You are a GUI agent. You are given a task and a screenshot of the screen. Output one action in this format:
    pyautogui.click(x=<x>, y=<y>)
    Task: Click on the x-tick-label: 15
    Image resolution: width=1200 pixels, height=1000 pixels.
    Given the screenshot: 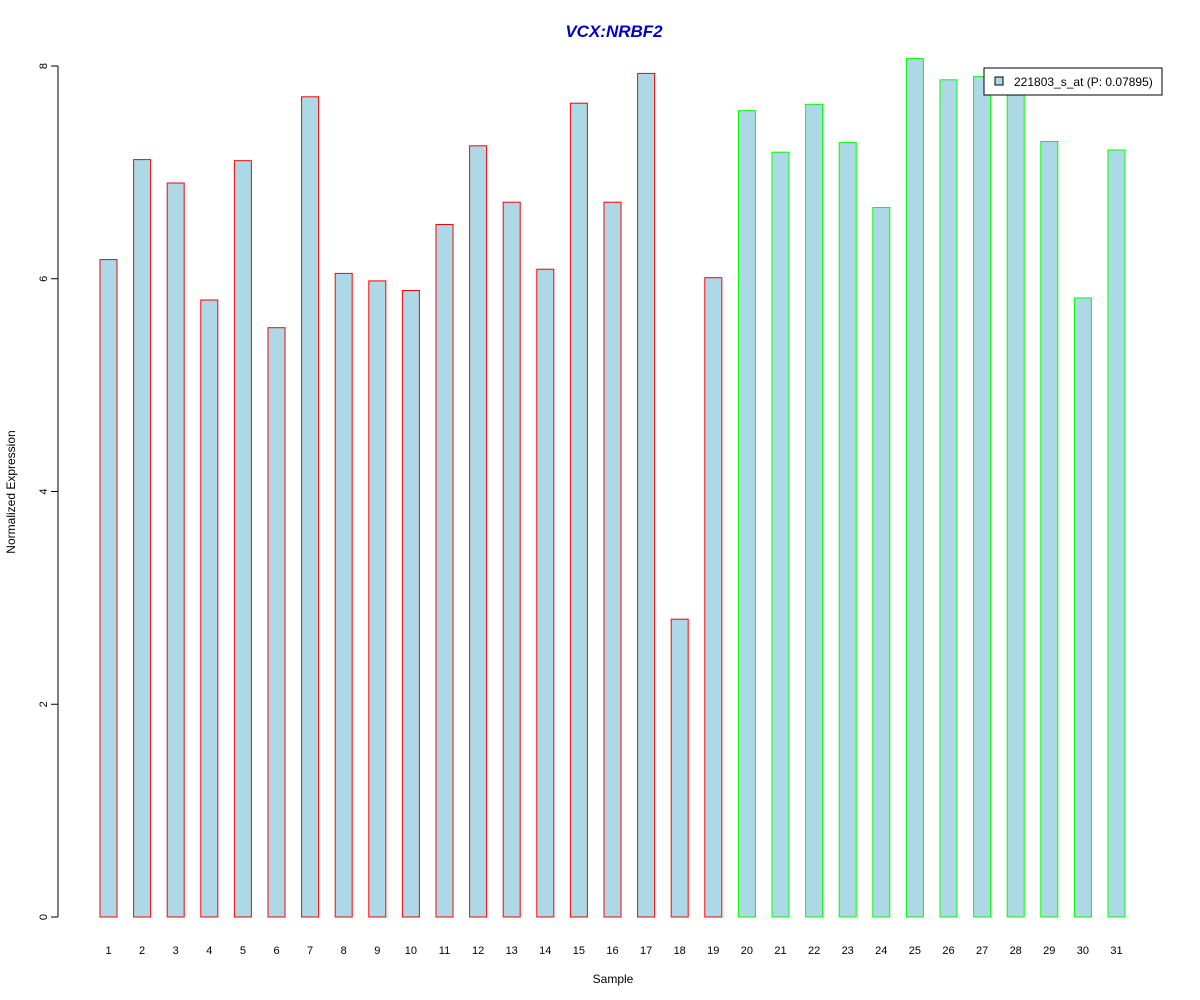 What is the action you would take?
    pyautogui.click(x=579, y=951)
    